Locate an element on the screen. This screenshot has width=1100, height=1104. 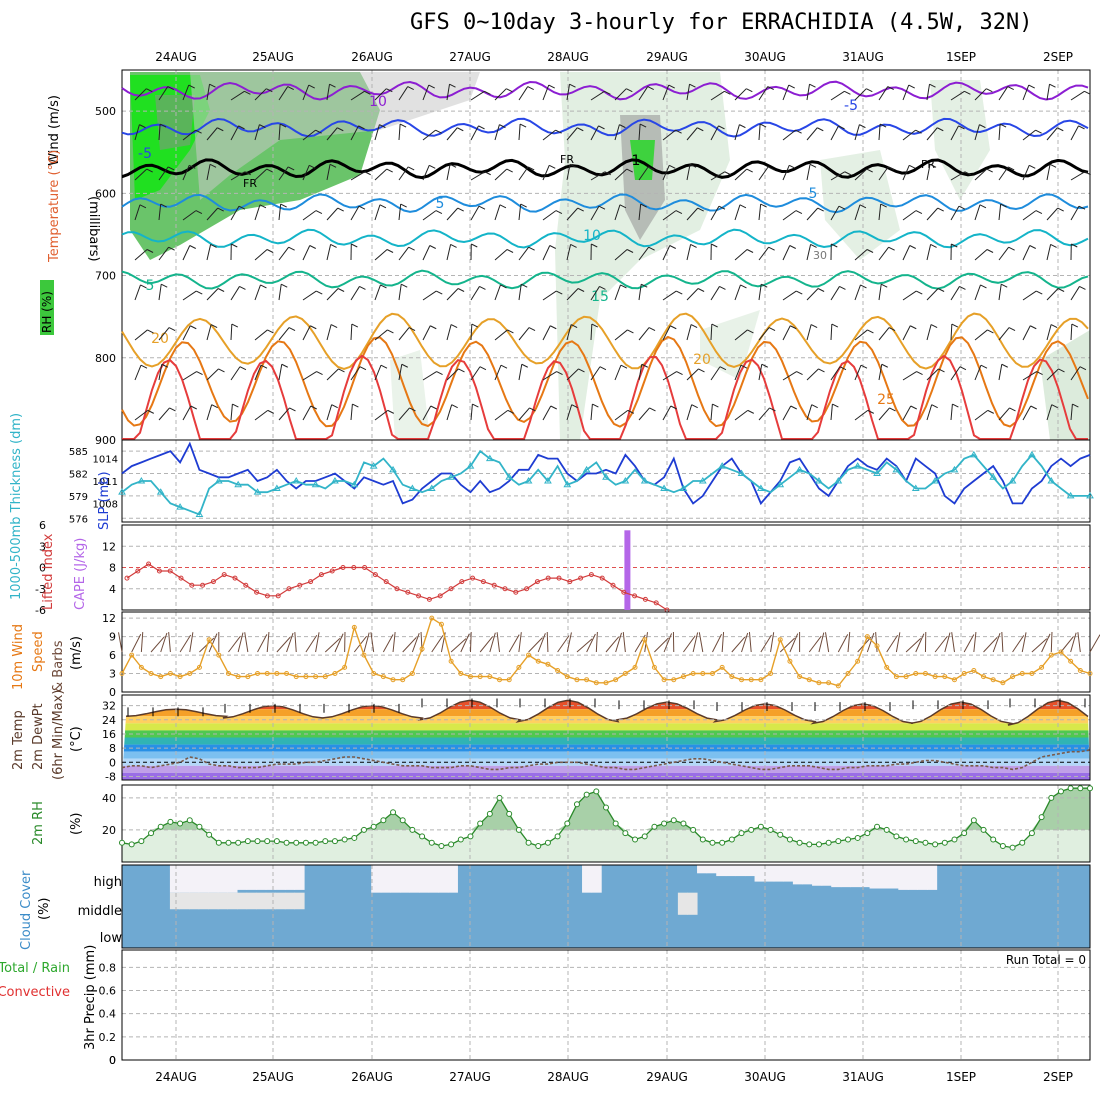
wind10-units: (m/s) is located at coordinates (76, 653).